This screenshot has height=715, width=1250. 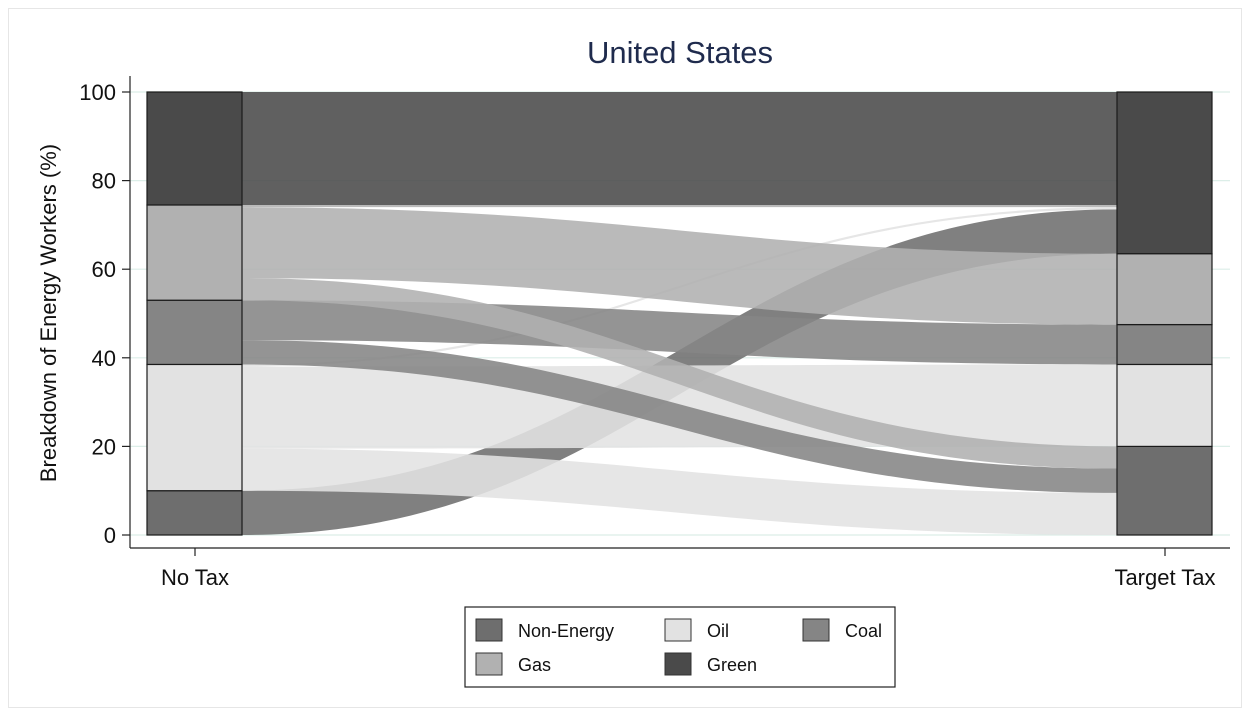 I want to click on node-notax-oil, so click(x=194, y=427).